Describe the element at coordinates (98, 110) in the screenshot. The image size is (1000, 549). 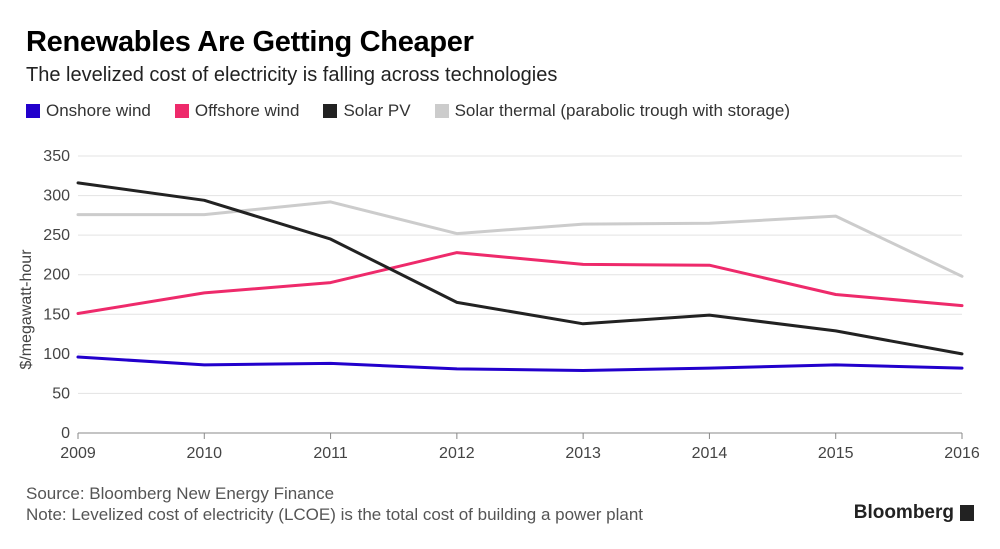
I see `legend-label: Onshore wind` at that location.